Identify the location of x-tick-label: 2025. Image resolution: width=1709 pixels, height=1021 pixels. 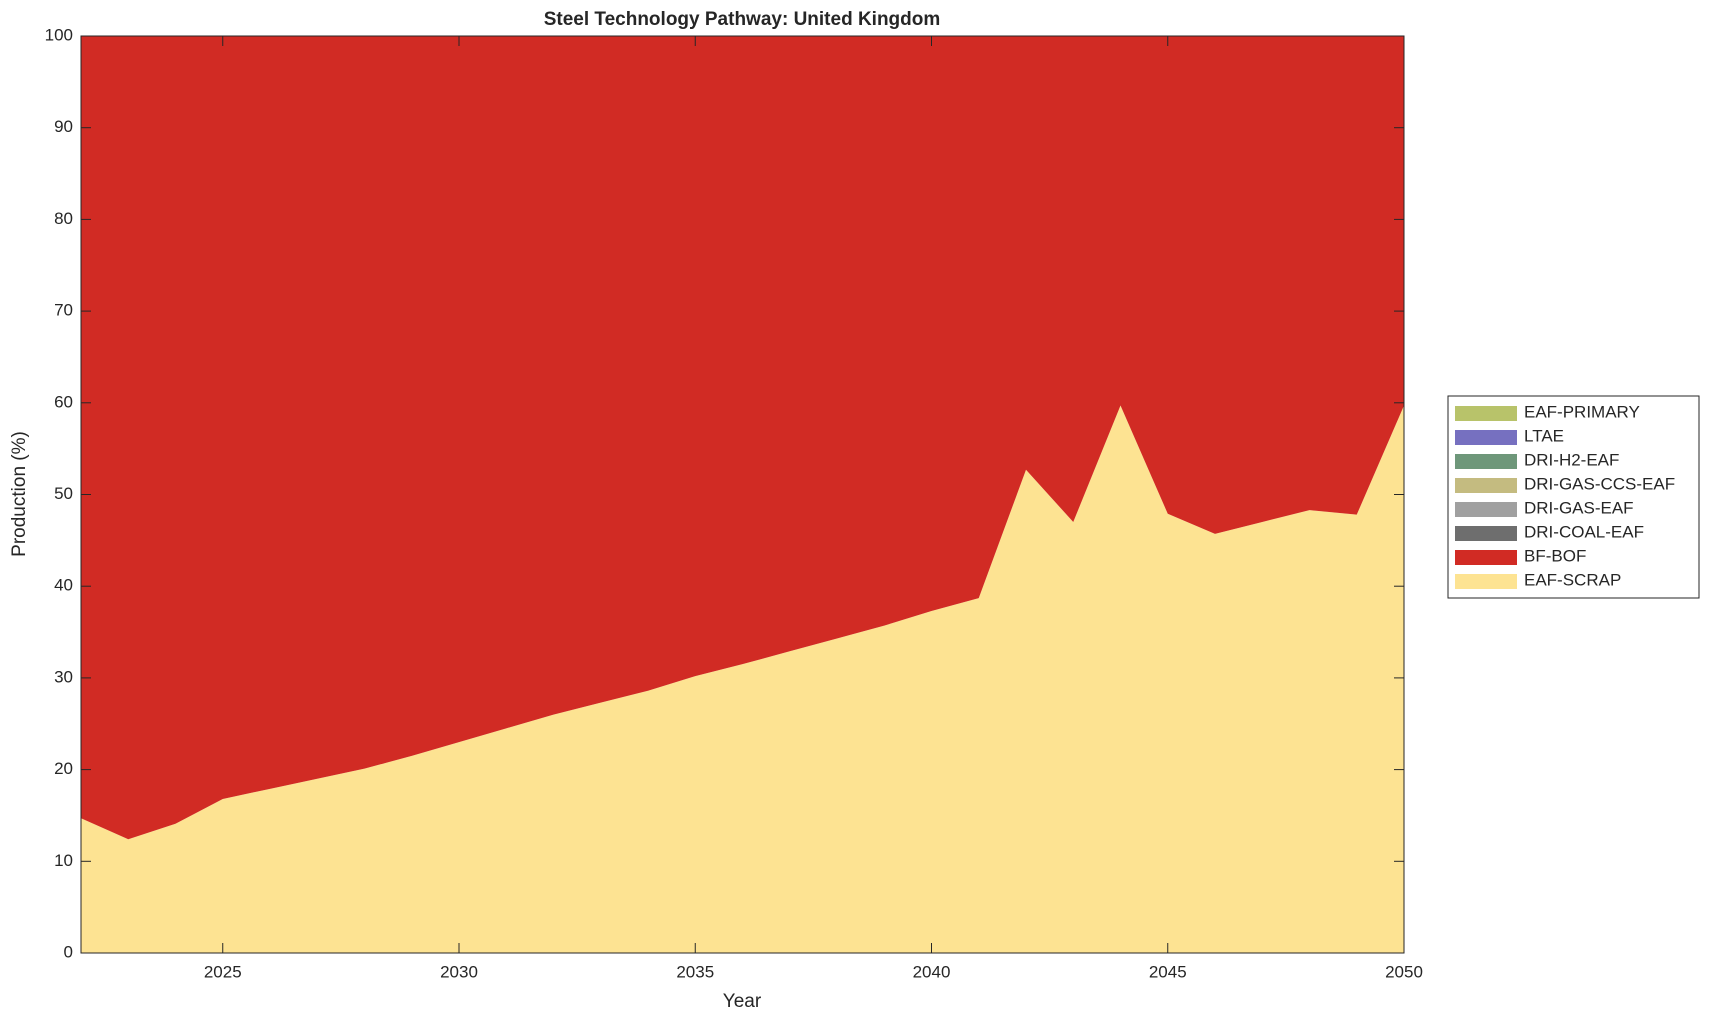
(223, 971).